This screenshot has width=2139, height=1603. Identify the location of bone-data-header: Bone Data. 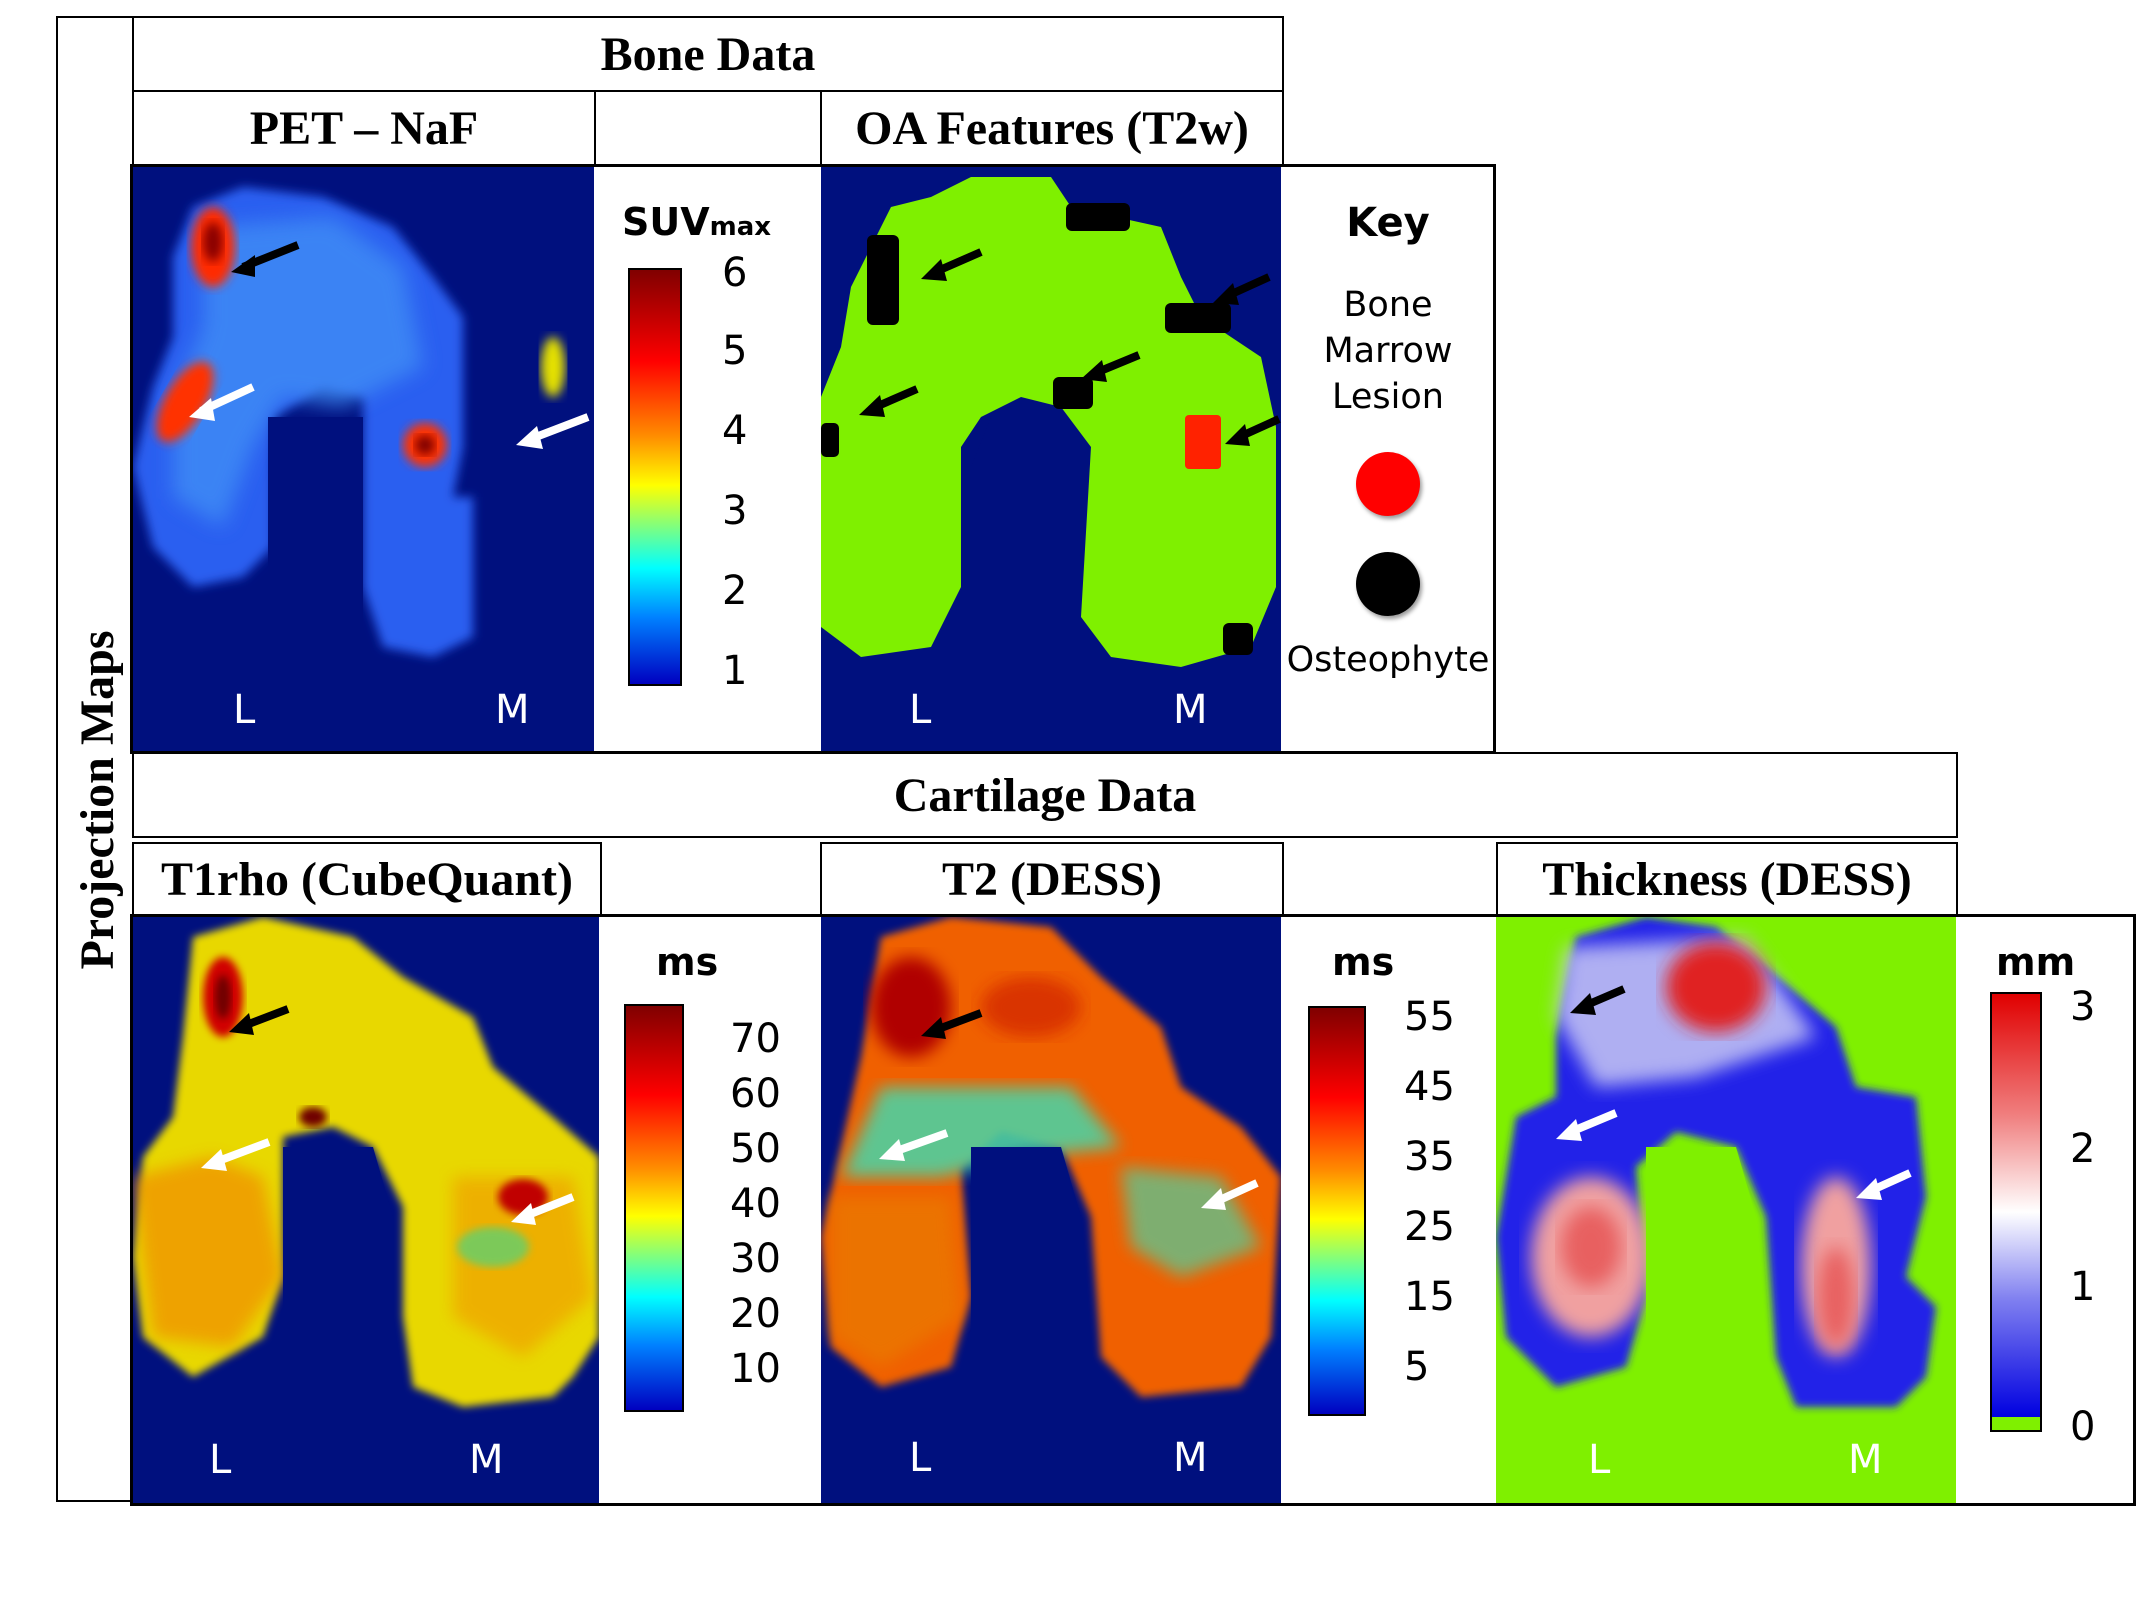
(708, 54).